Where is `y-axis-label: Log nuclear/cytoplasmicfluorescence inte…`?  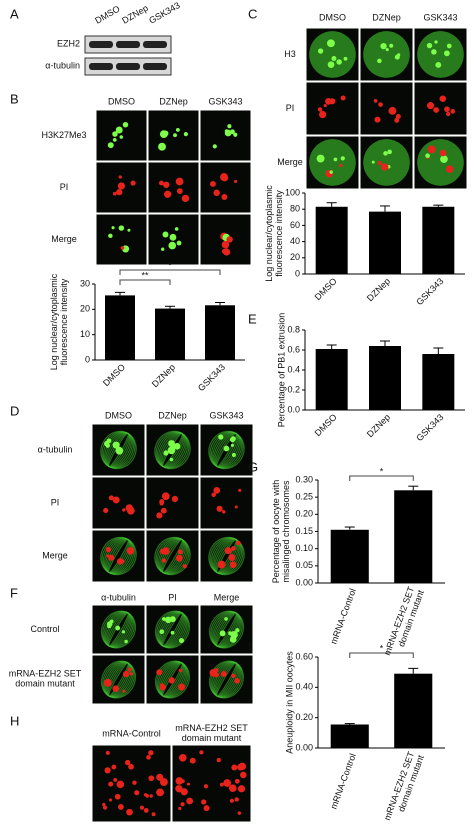 y-axis-label: Log nuclear/cytoplasmicfluorescence inte… is located at coordinates (274, 233).